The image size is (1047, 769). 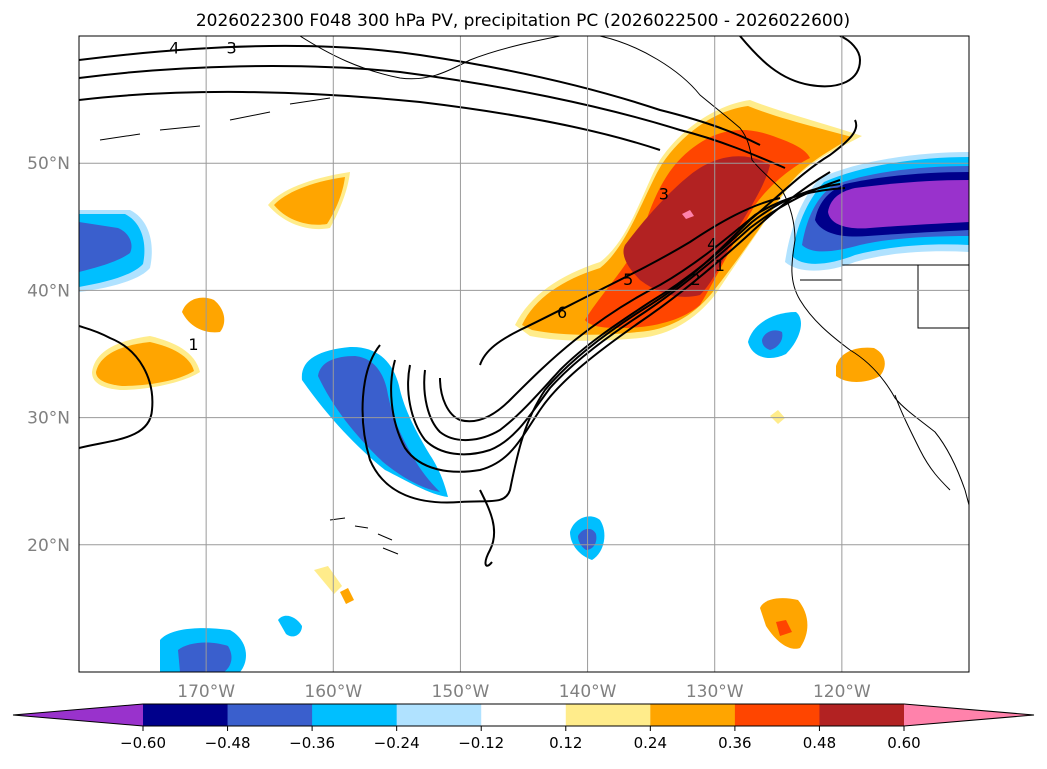 What do you see at coordinates (461, 692) in the screenshot?
I see `lon-tick-label: 150°W` at bounding box center [461, 692].